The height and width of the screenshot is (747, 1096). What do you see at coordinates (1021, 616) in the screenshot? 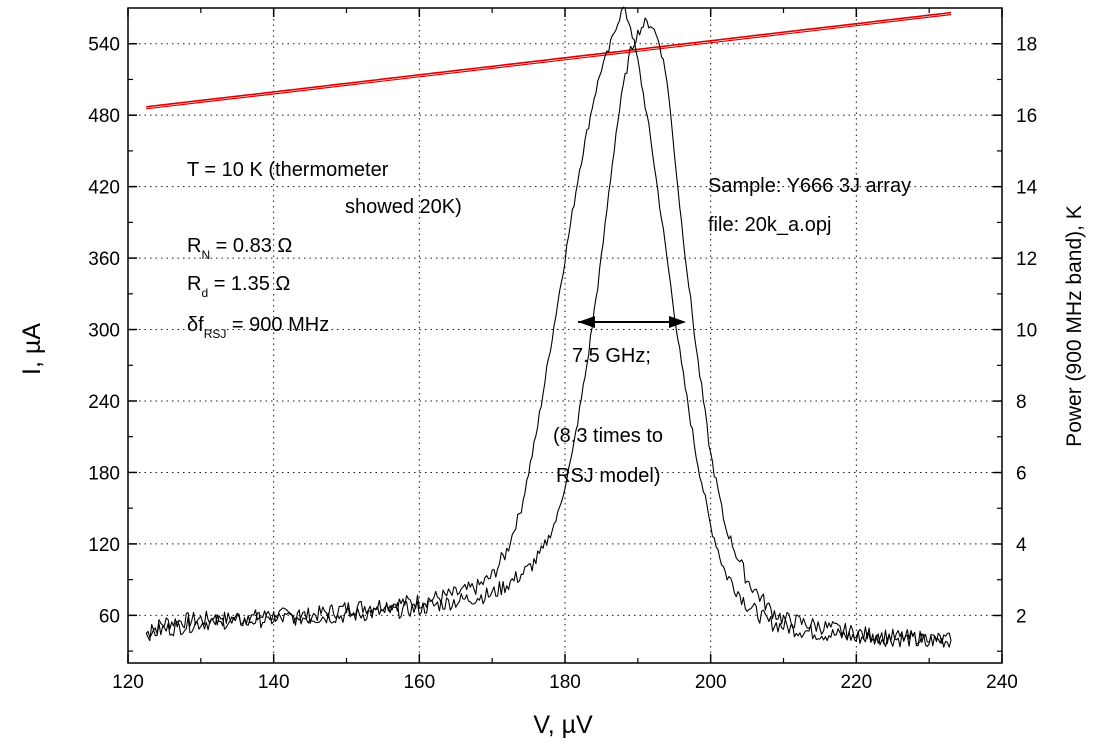
I see `y-right-tick-label: 2` at bounding box center [1021, 616].